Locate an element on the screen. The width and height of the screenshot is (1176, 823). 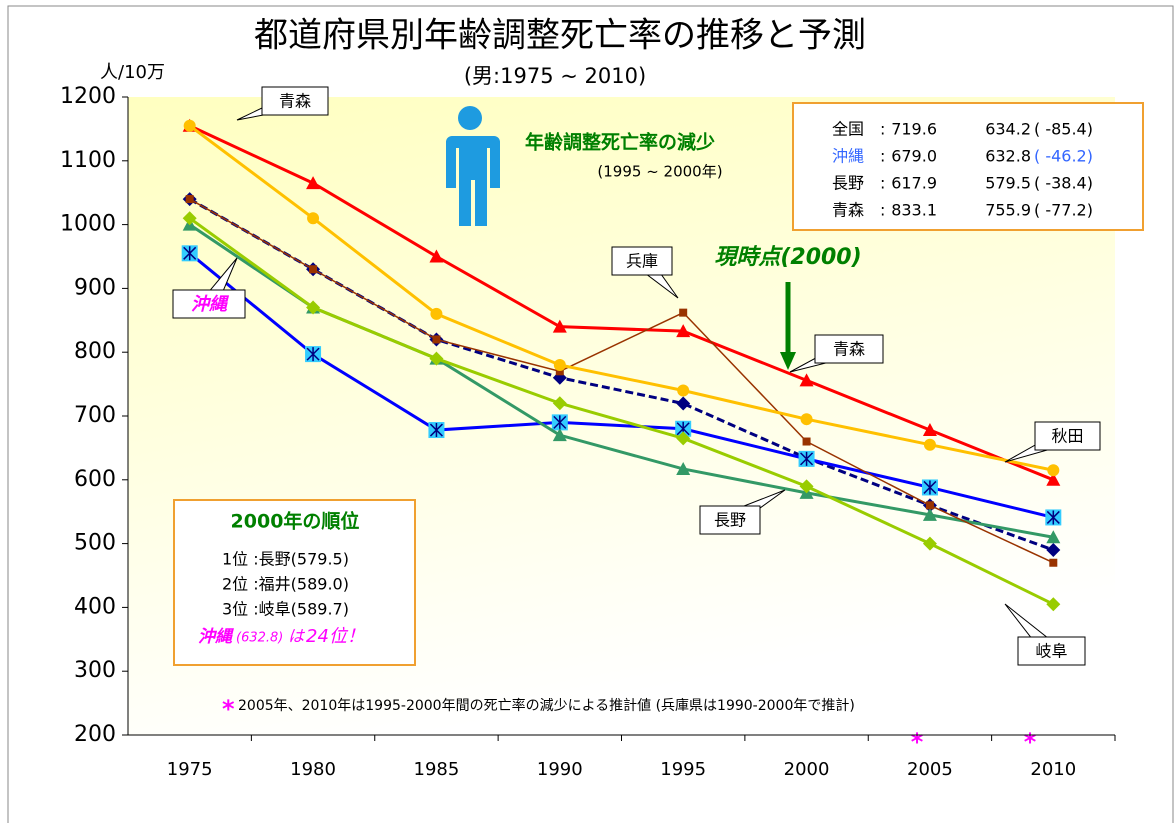
y-tick-label: 1000 is located at coordinates (88, 224).